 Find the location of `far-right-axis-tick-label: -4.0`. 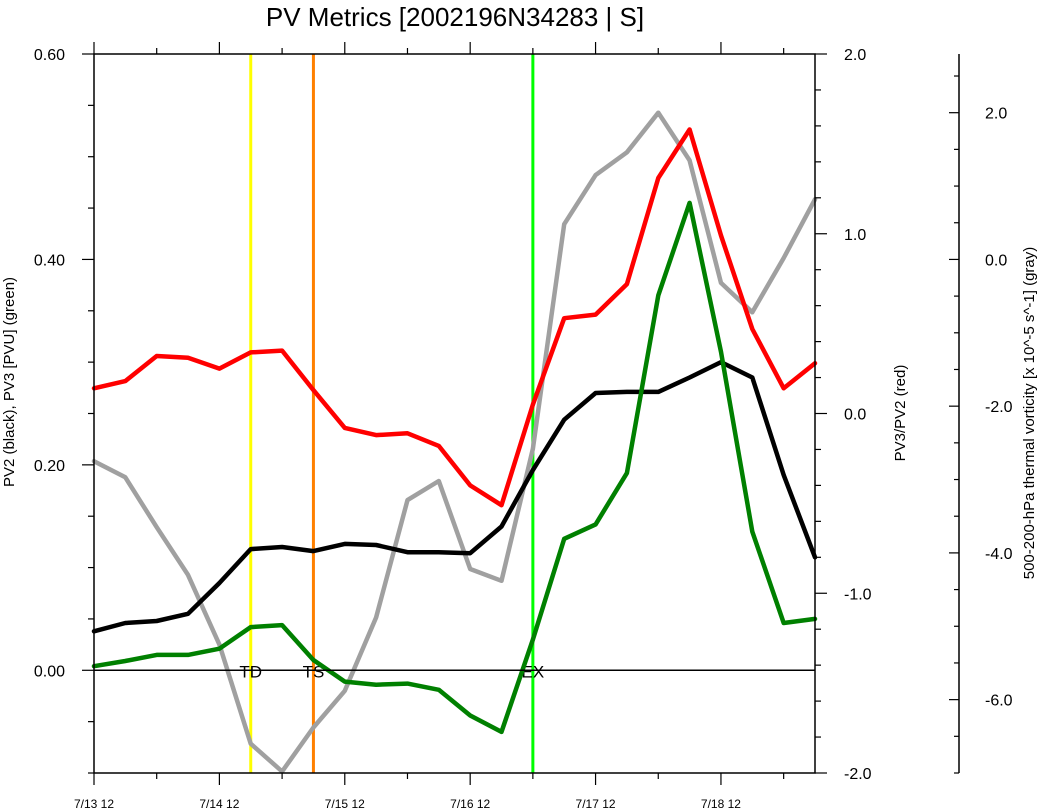

far-right-axis-tick-label: -4.0 is located at coordinates (999, 554).